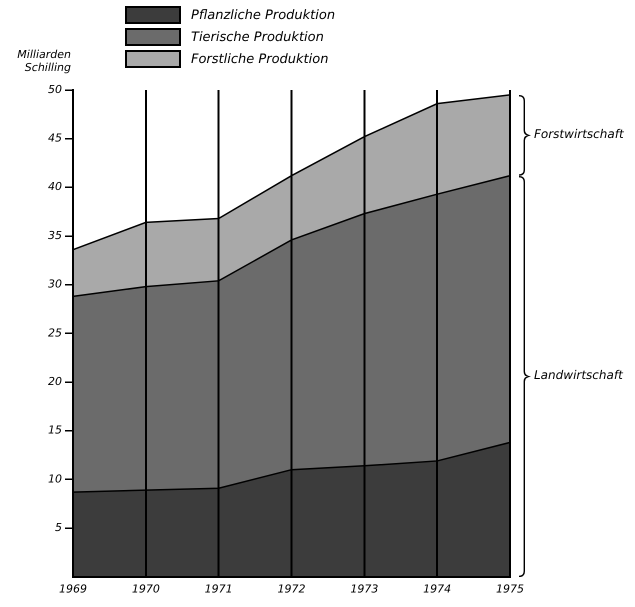 This screenshot has height=607, width=635. I want to click on y-tick-label: 5, so click(58, 527).